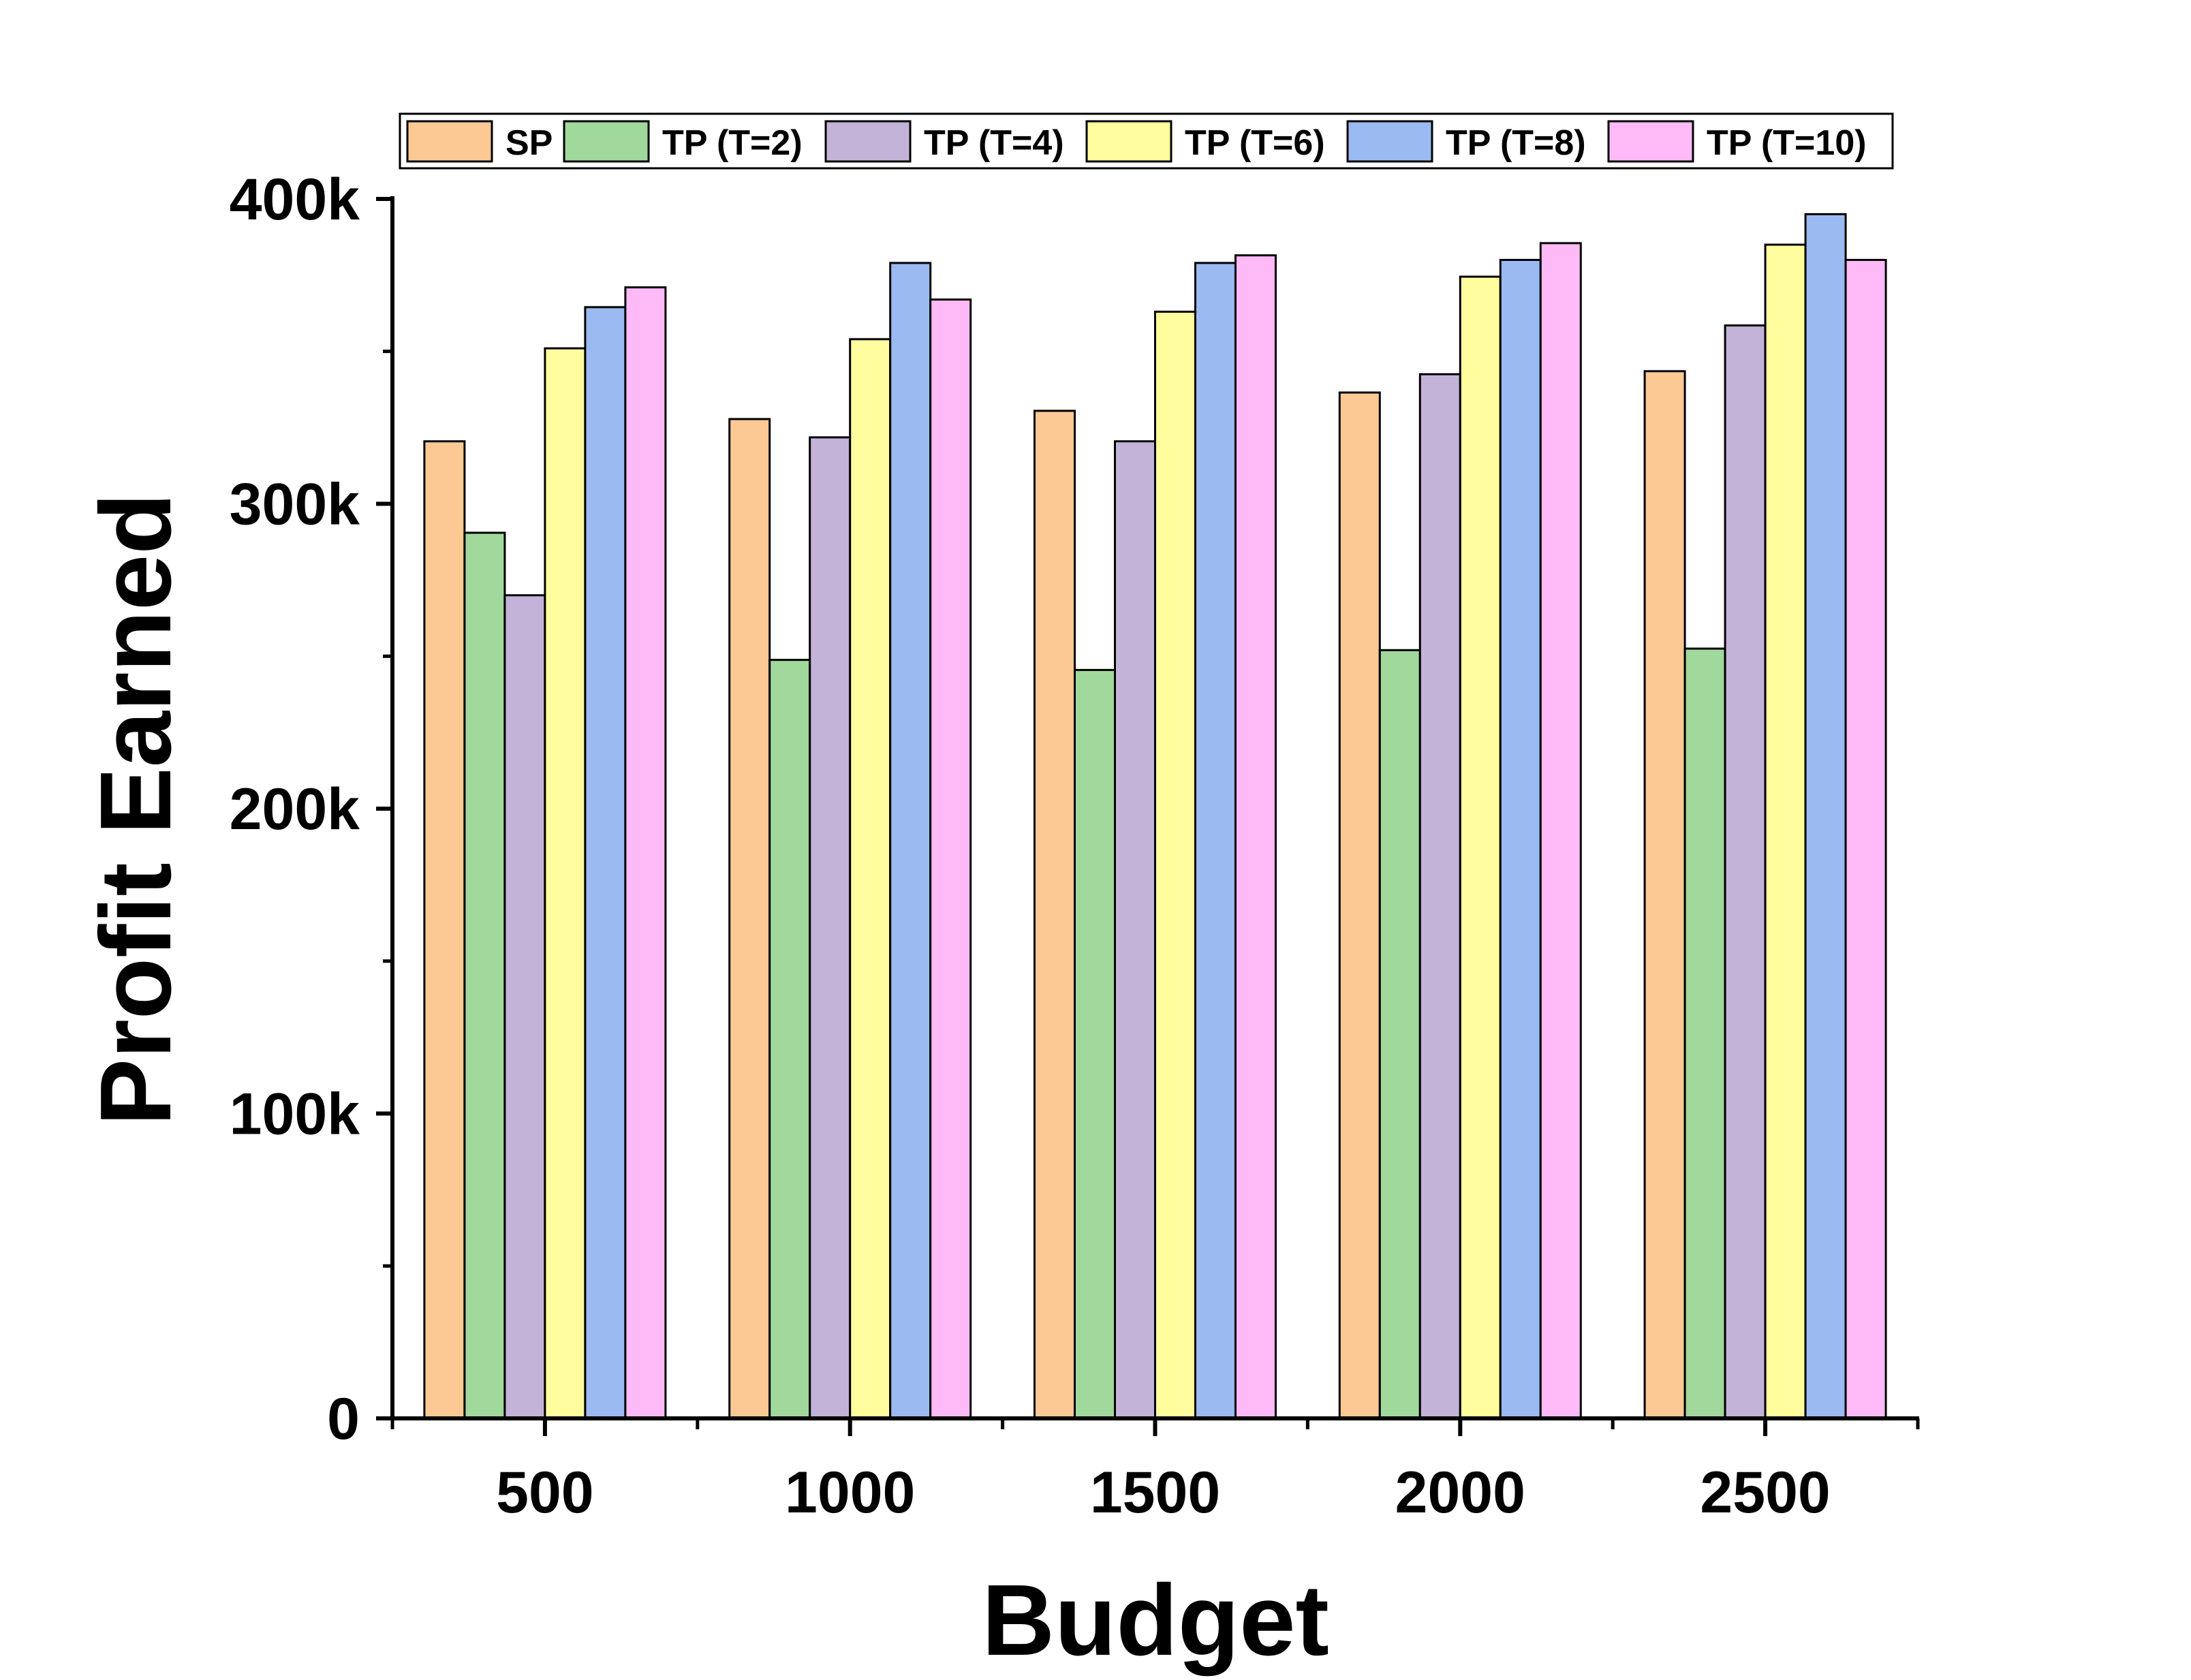  What do you see at coordinates (1516, 143) in the screenshot?
I see `legend-label-4: TP (T=8)` at bounding box center [1516, 143].